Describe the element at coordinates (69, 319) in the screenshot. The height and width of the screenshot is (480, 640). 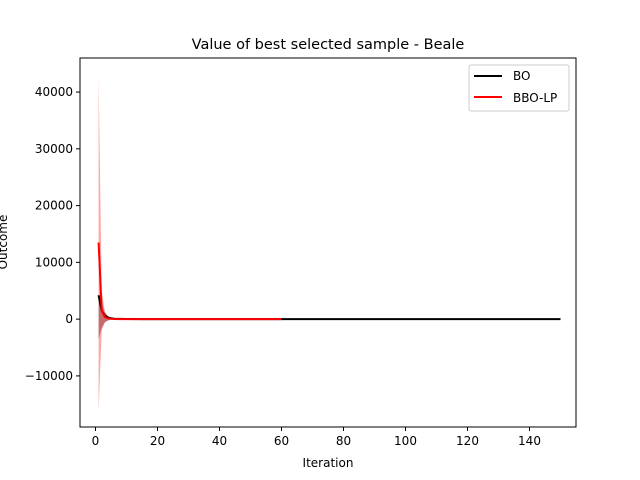
I see `y-tick-label: 0` at that location.